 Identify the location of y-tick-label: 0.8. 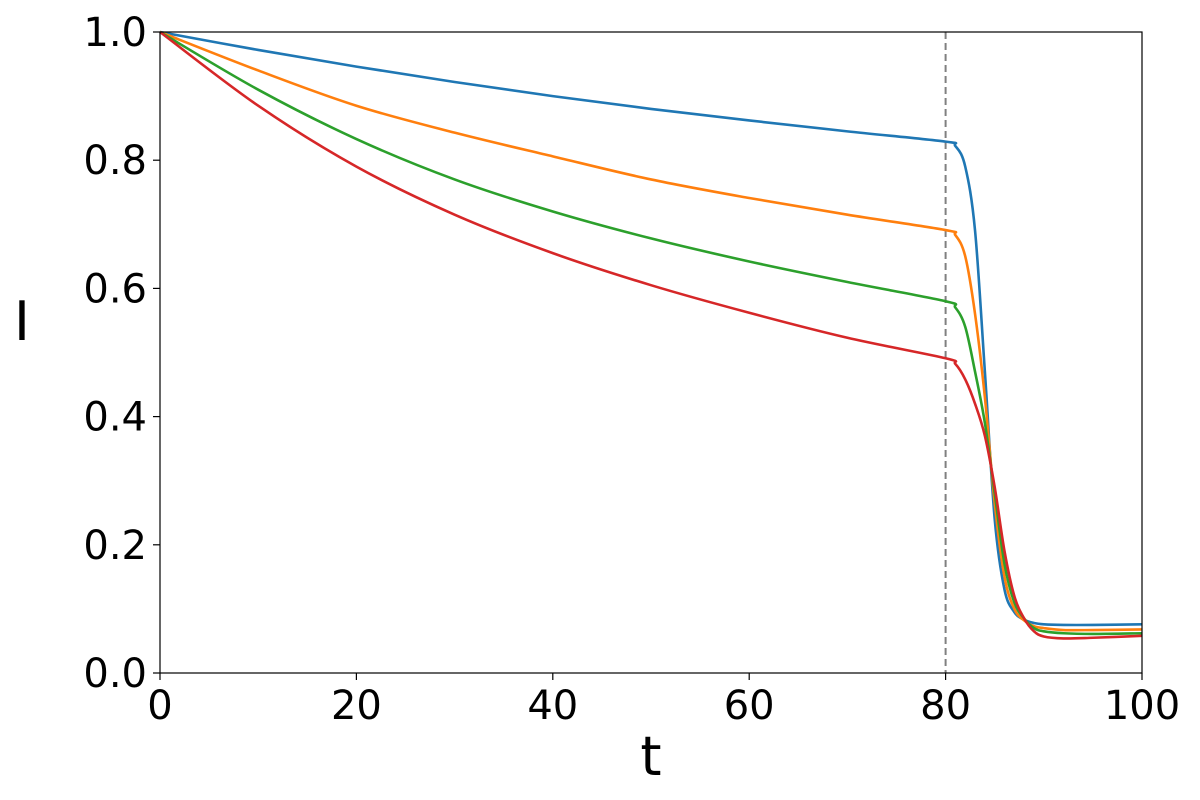
(115, 161).